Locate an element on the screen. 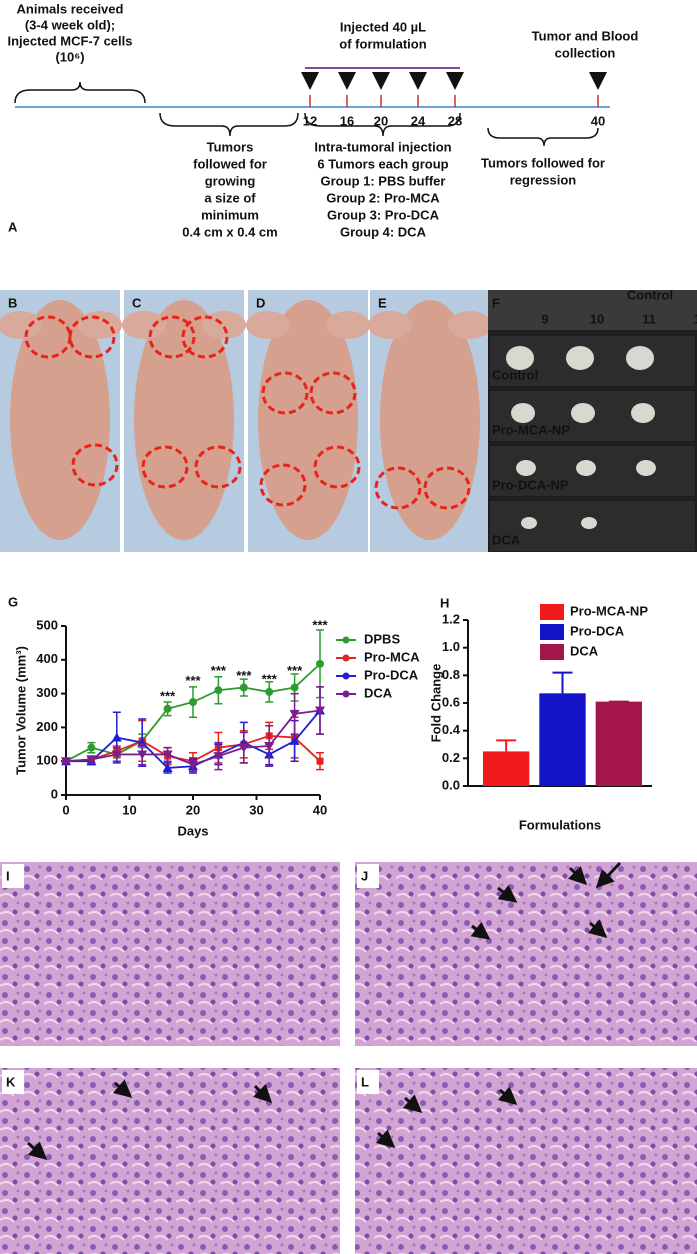  y-tick-label: 0.2 is located at coordinates (451, 757).